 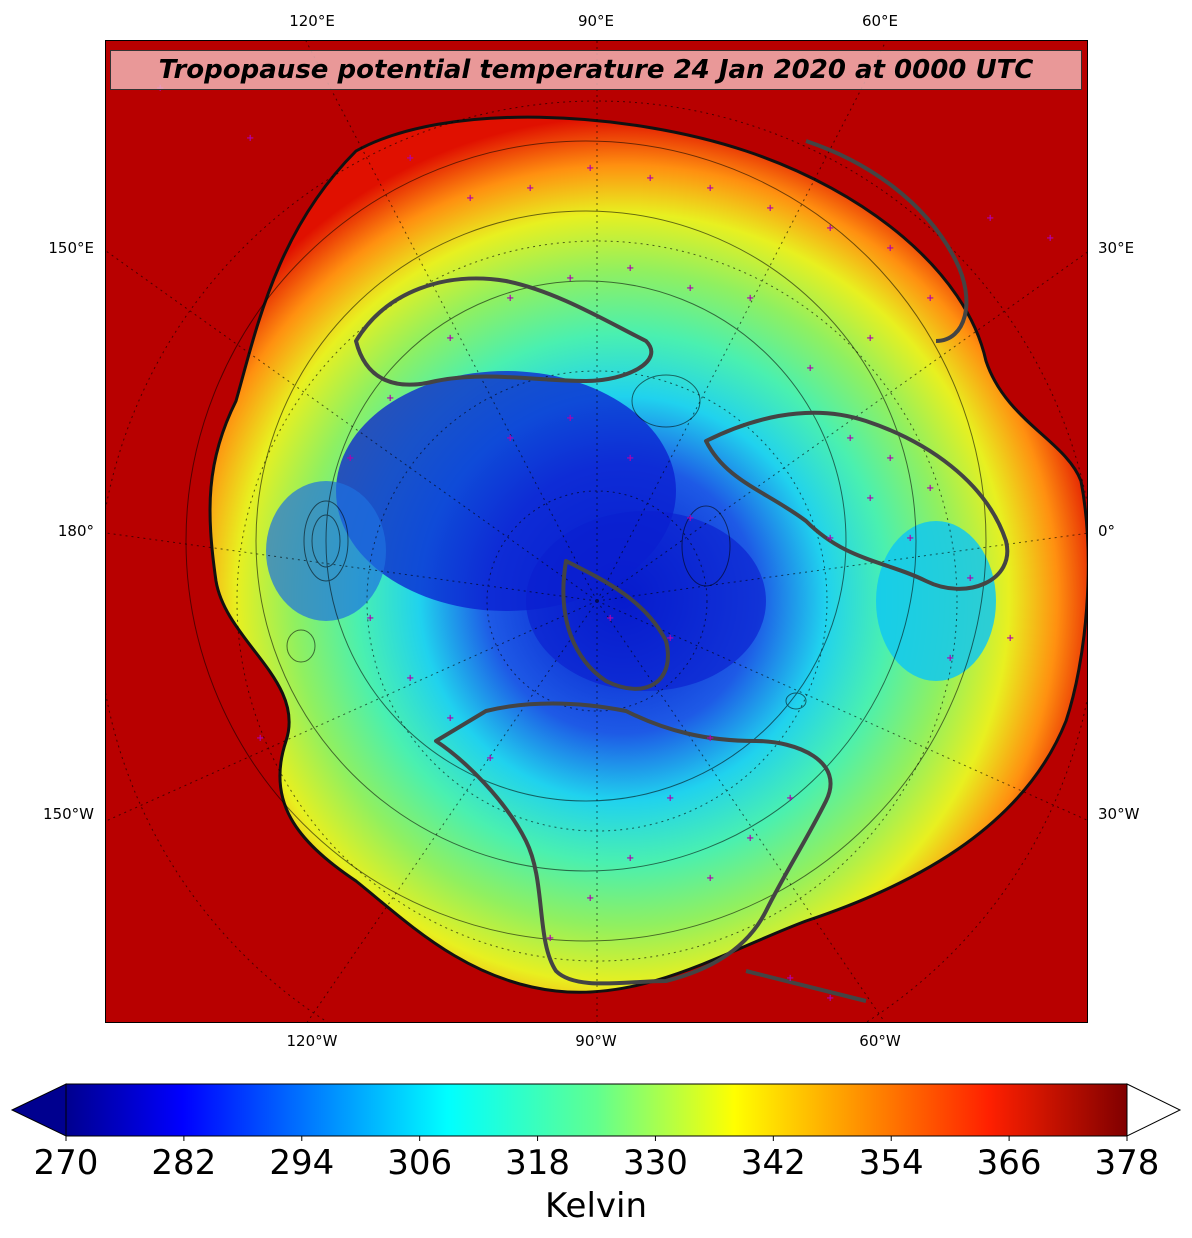 What do you see at coordinates (1127, 1163) in the screenshot?
I see `colorbar-tick-378: 378` at bounding box center [1127, 1163].